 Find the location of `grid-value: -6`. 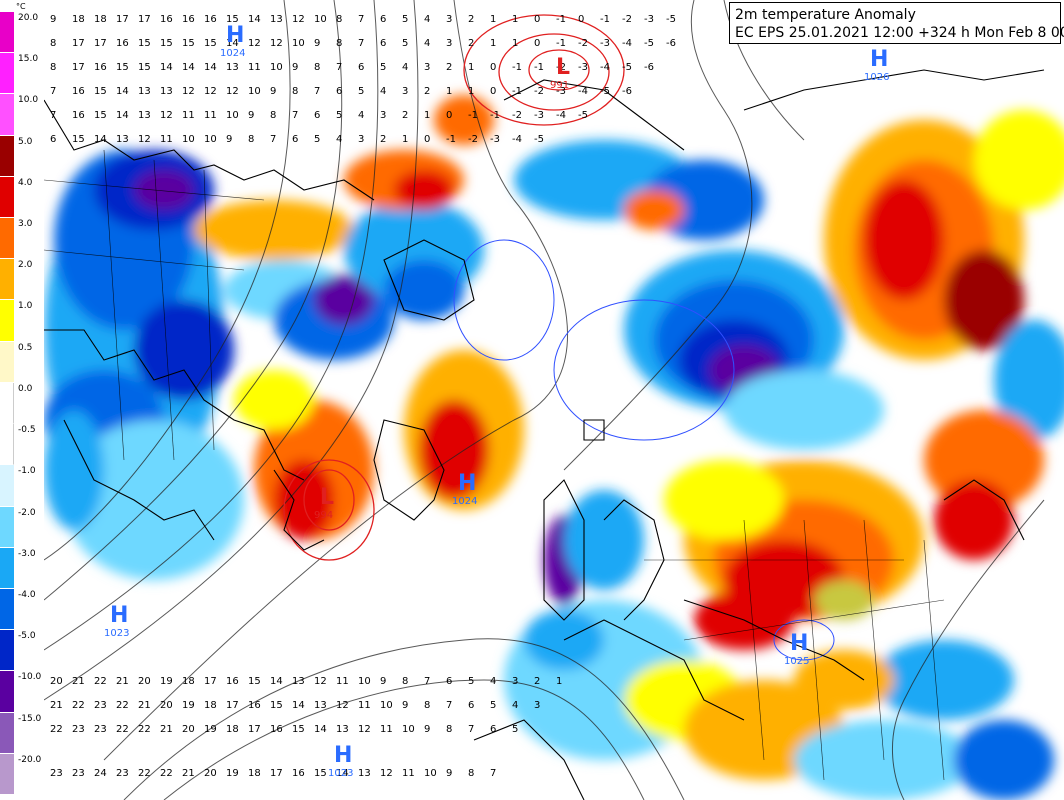

grid-value: -6 is located at coordinates (649, 67).